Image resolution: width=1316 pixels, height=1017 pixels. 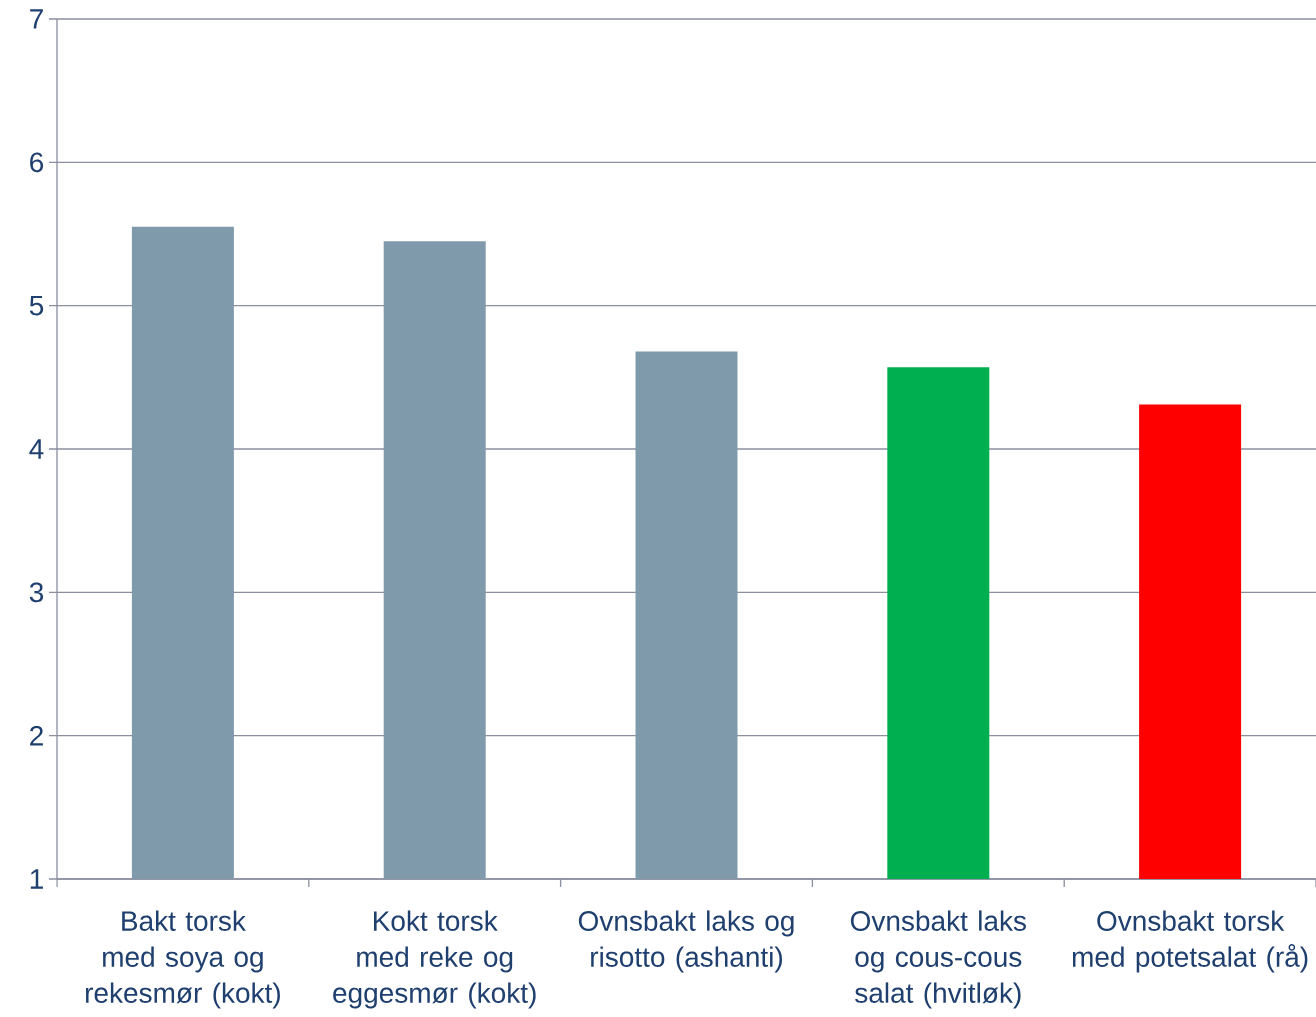 I want to click on x-tick-label: Ovnsbakt laks og cous-cous salat (hvitløk), so click(x=938, y=959).